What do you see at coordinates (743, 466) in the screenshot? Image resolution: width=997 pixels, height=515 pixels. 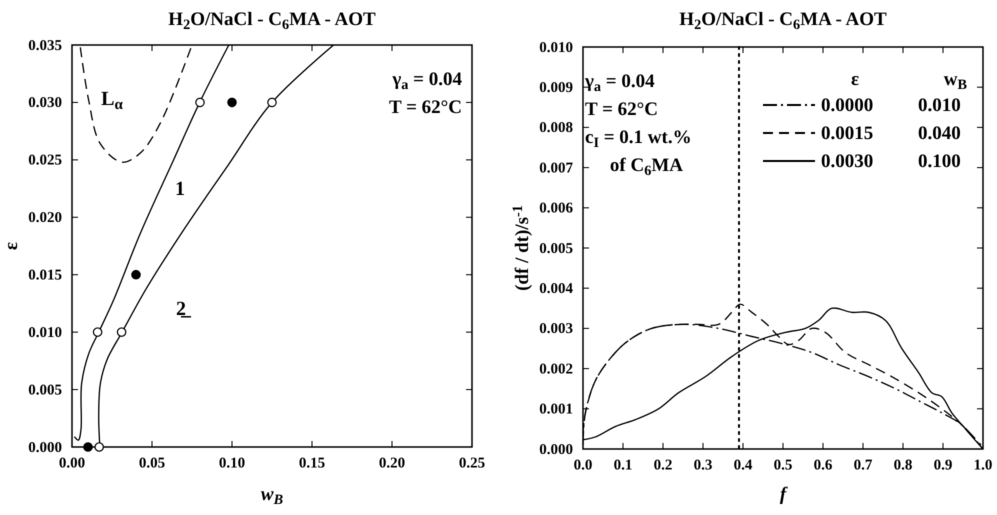 I see `x-tick-label: 0.4` at bounding box center [743, 466].